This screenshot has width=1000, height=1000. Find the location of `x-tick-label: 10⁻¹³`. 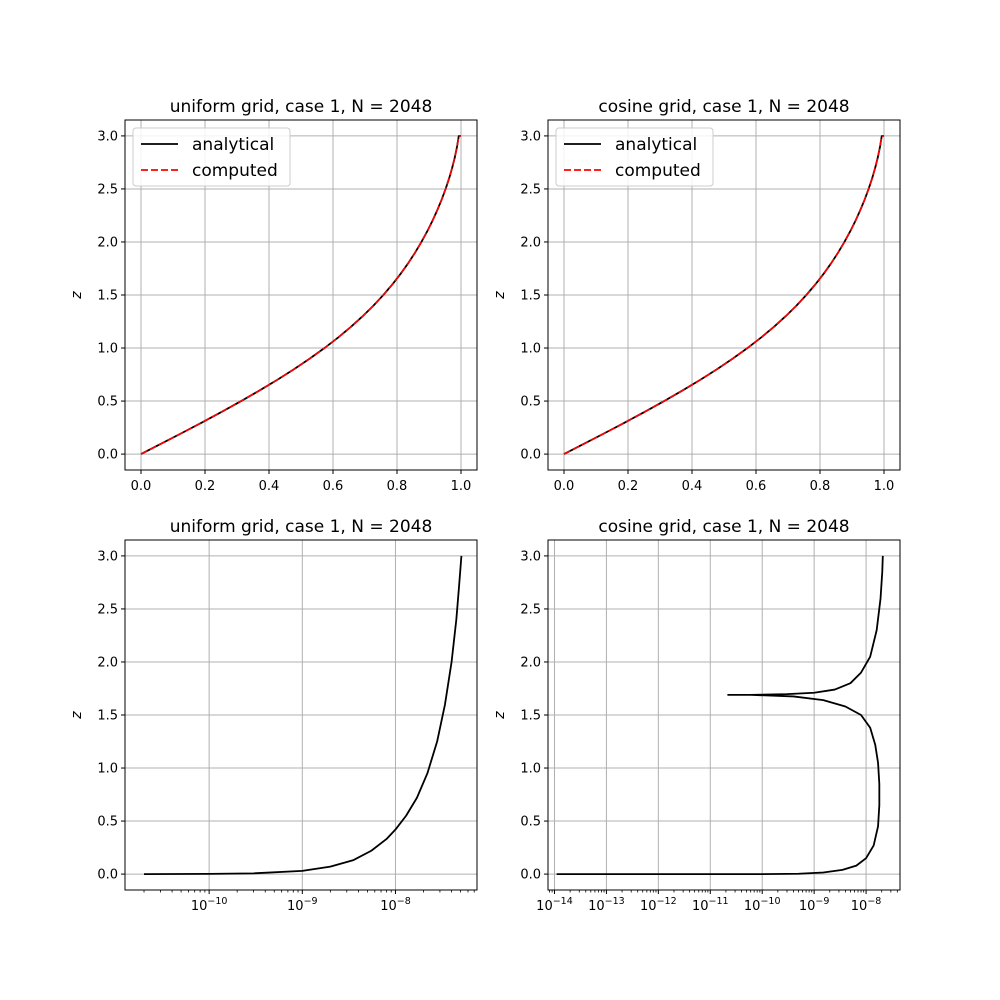

x-tick-label: 10⁻¹³ is located at coordinates (606, 905).